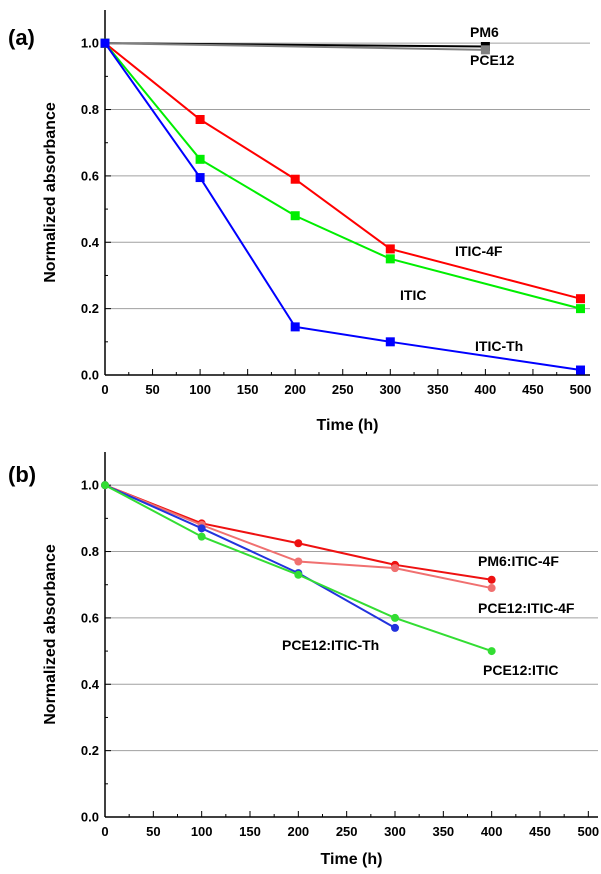 The image size is (601, 874). What do you see at coordinates (153, 831) in the screenshot?
I see `x-tick-label-b: 50` at bounding box center [153, 831].